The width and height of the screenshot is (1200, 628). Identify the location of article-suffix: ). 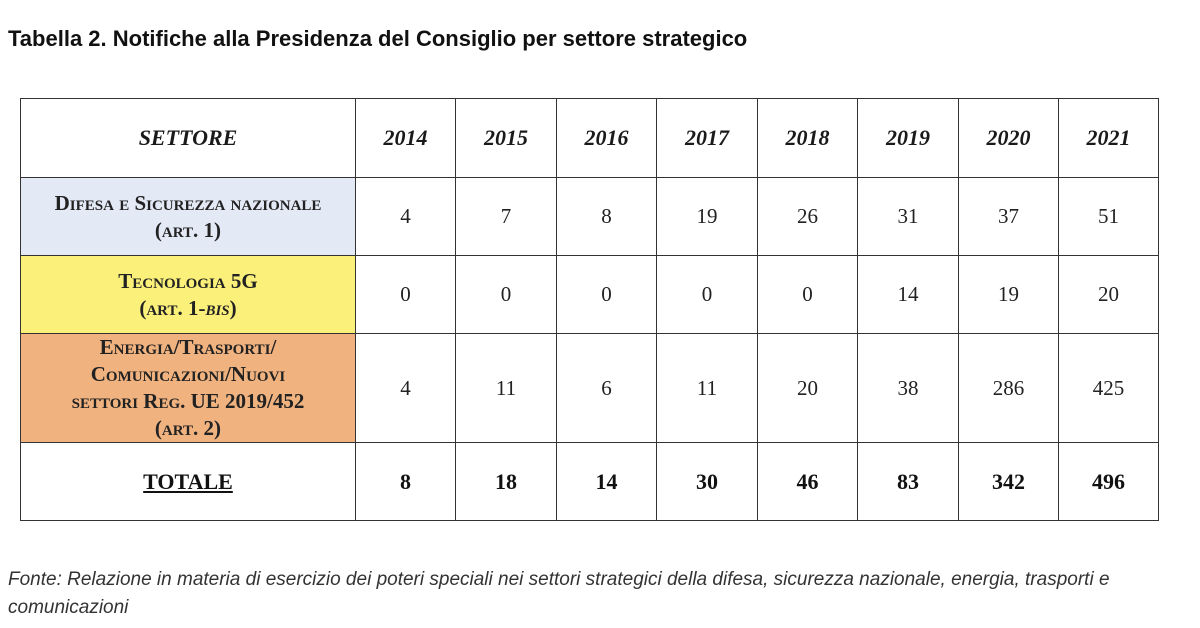
(233, 307).